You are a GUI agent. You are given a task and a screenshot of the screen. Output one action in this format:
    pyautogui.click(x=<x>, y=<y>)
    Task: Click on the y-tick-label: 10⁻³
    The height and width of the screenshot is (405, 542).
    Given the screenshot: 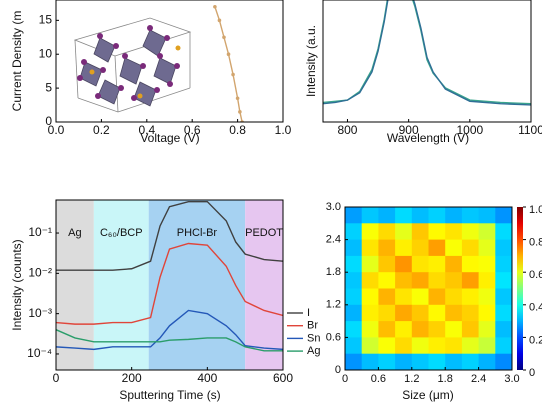 What is the action you would take?
    pyautogui.click(x=40, y=313)
    